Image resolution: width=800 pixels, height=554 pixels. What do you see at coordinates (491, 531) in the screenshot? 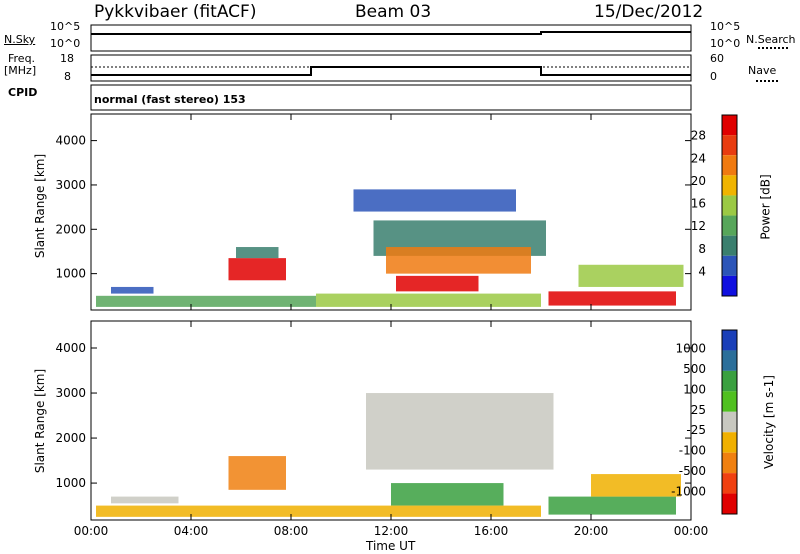
I see `xtick-label: 16:00` at bounding box center [491, 531].